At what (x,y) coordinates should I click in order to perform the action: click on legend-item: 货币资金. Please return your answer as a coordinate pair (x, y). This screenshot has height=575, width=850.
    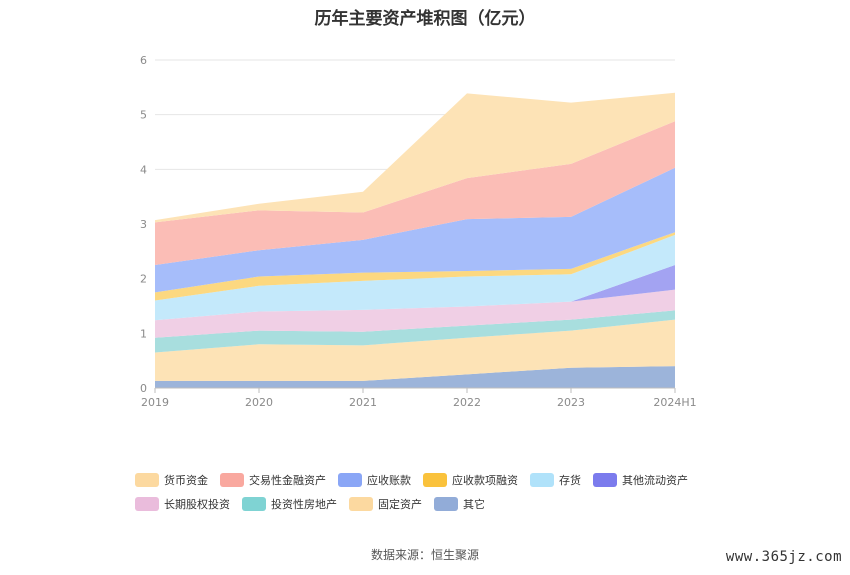
    Looking at the image, I should click on (171, 480).